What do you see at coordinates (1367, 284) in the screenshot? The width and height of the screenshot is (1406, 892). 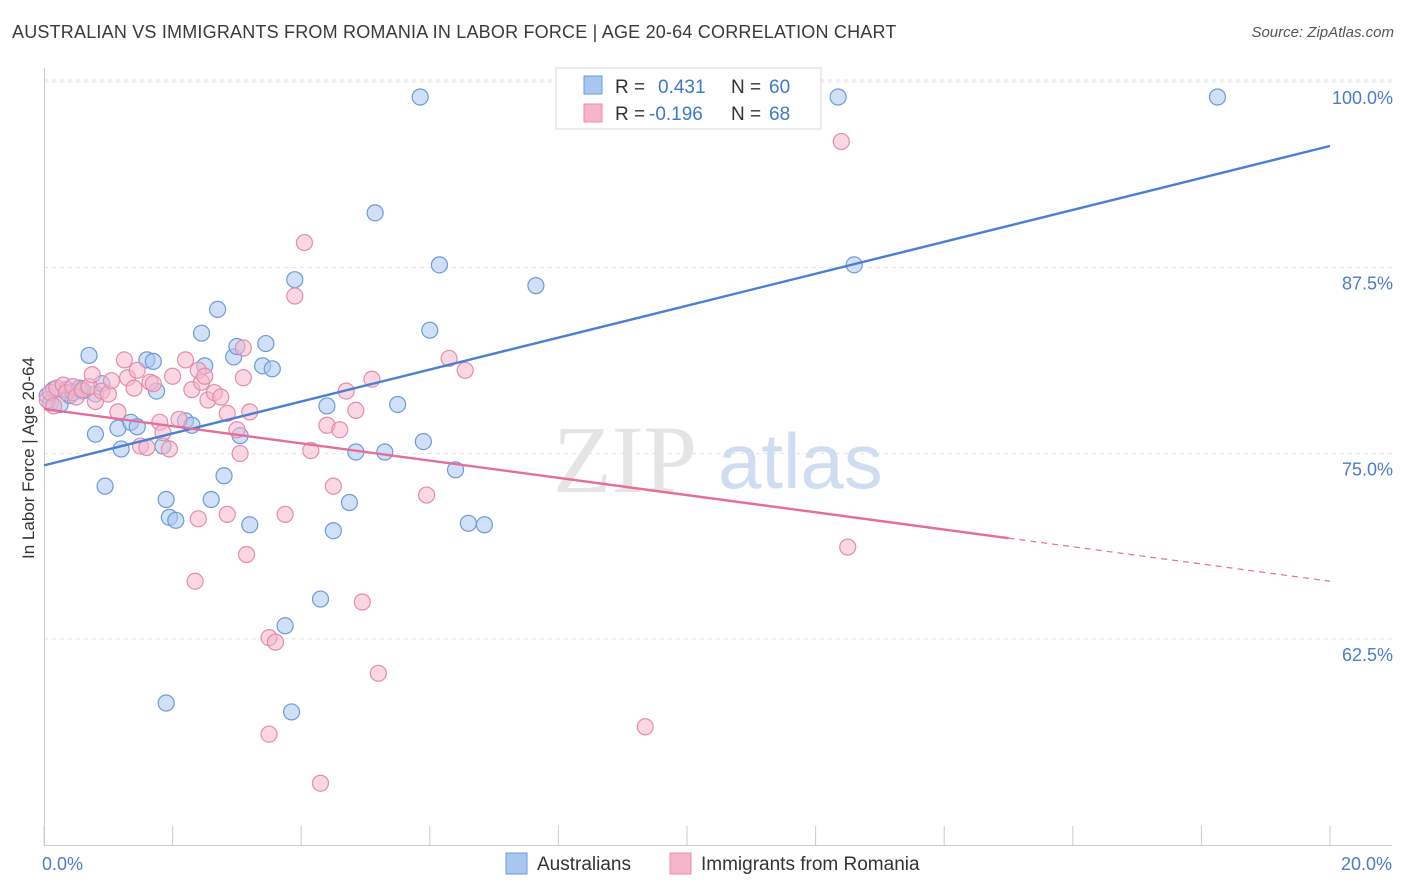 I see `y-tick-label: 87.5%` at bounding box center [1367, 284].